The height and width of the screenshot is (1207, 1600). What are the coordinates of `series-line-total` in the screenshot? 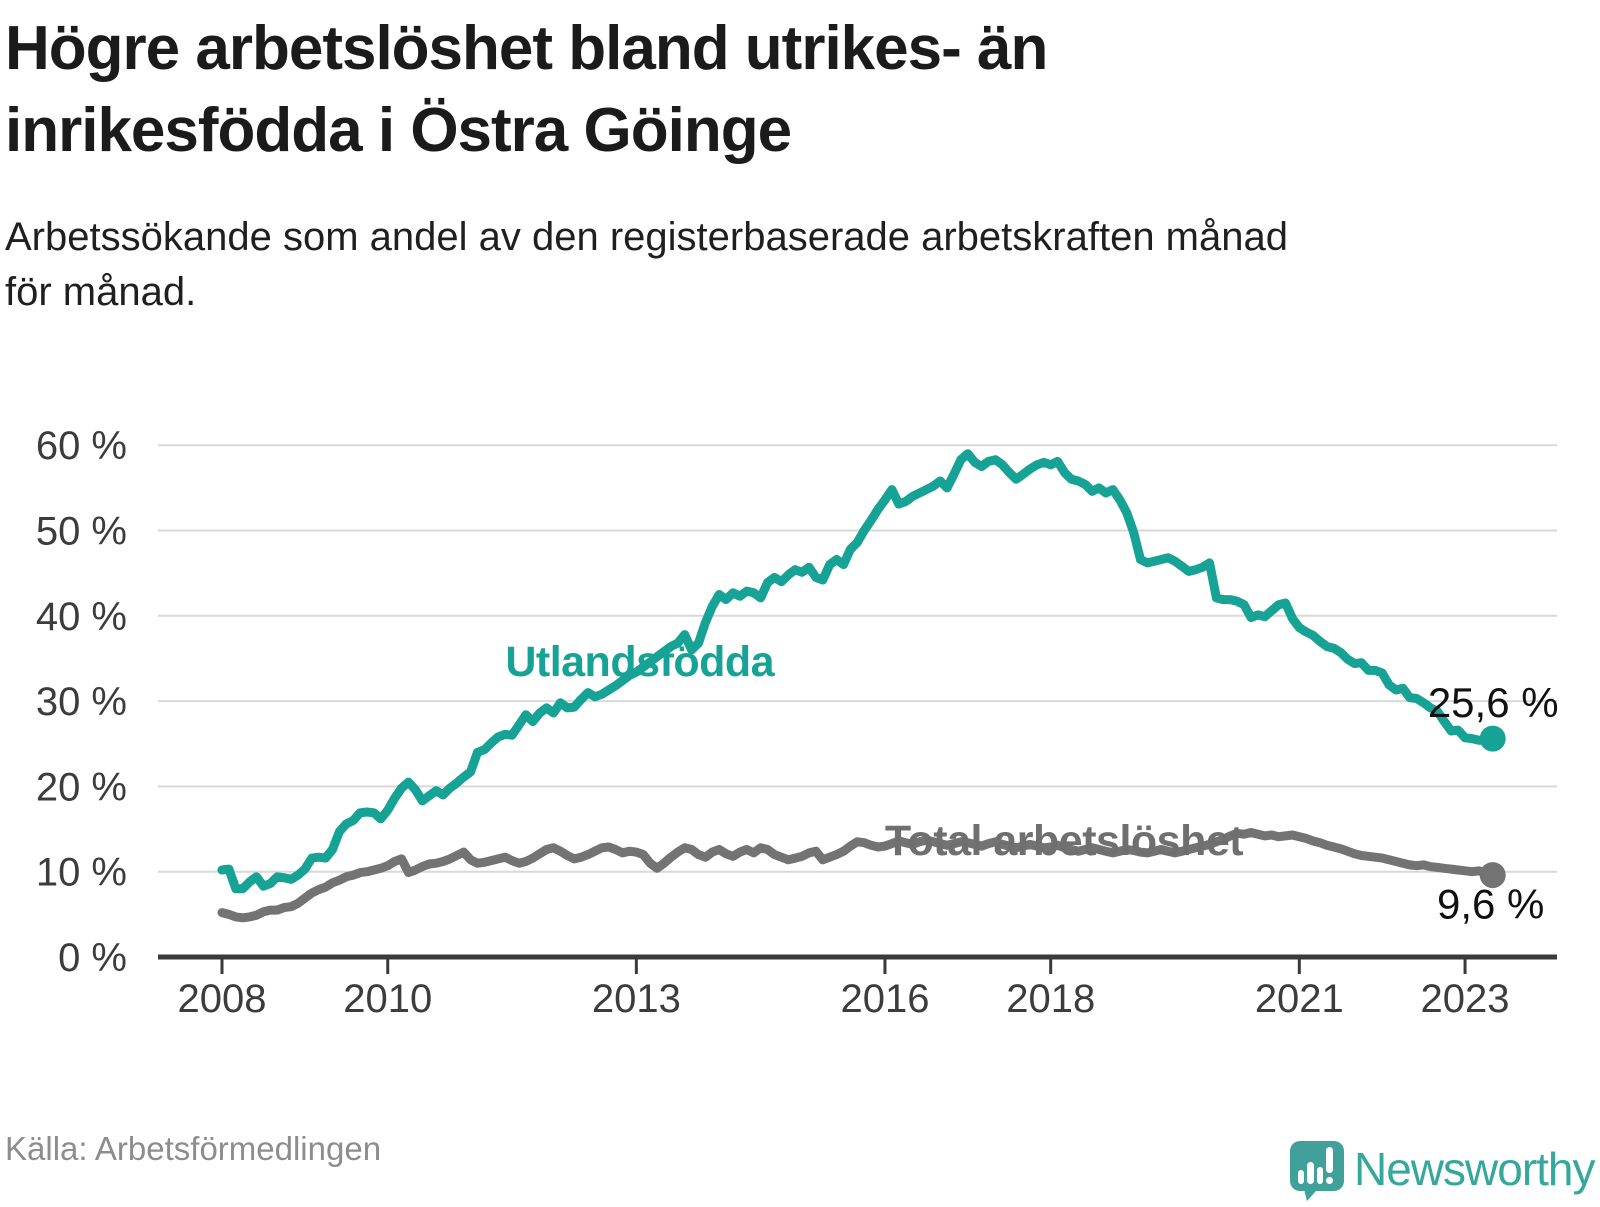 It's located at (857, 875).